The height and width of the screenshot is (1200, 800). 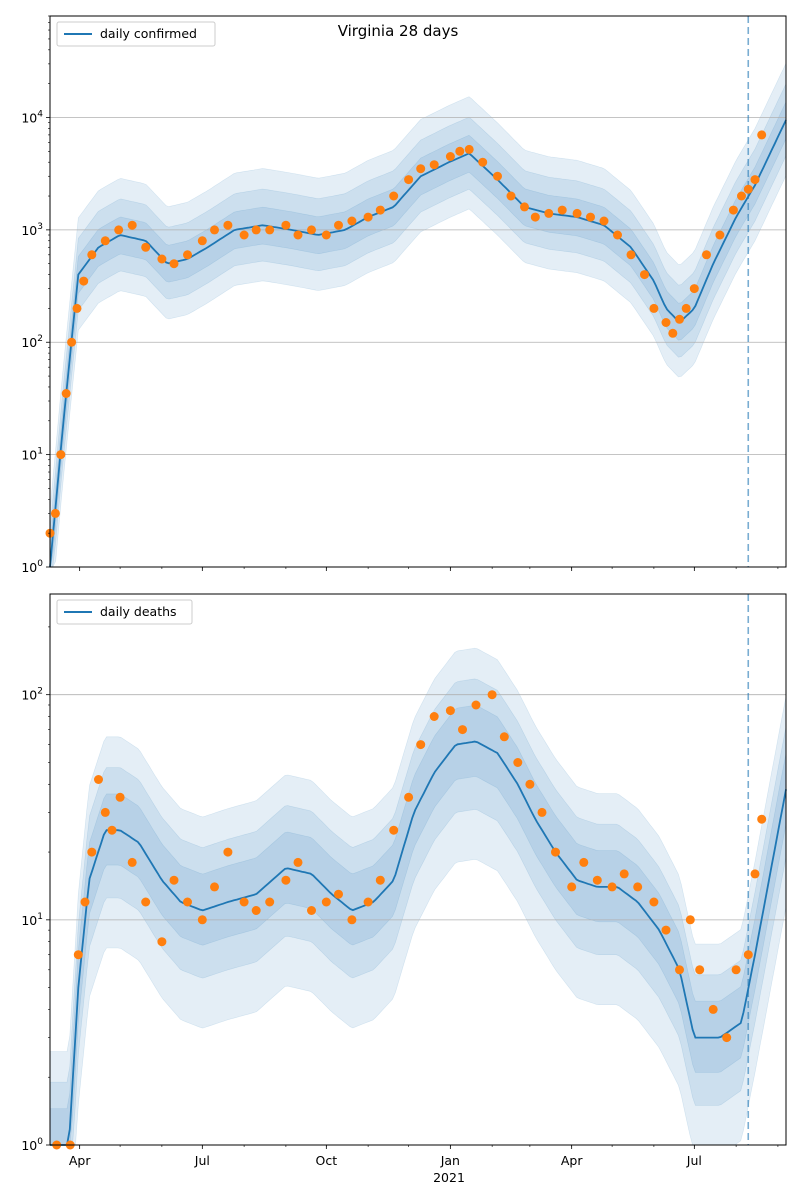 What do you see at coordinates (32, 117) in the screenshot?
I see `y-tick-label: 104` at bounding box center [32, 117].